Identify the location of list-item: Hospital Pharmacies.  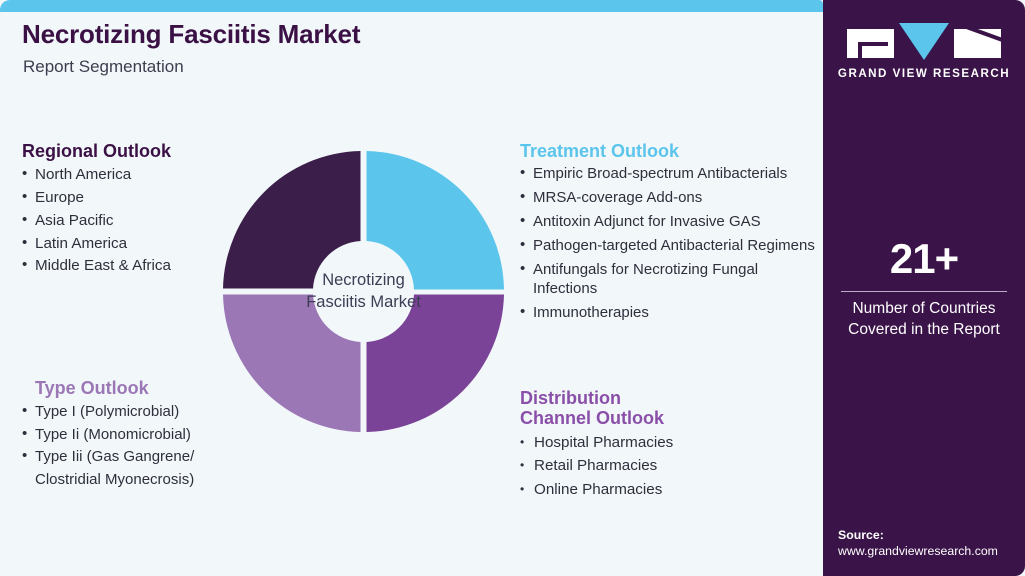
(660, 442).